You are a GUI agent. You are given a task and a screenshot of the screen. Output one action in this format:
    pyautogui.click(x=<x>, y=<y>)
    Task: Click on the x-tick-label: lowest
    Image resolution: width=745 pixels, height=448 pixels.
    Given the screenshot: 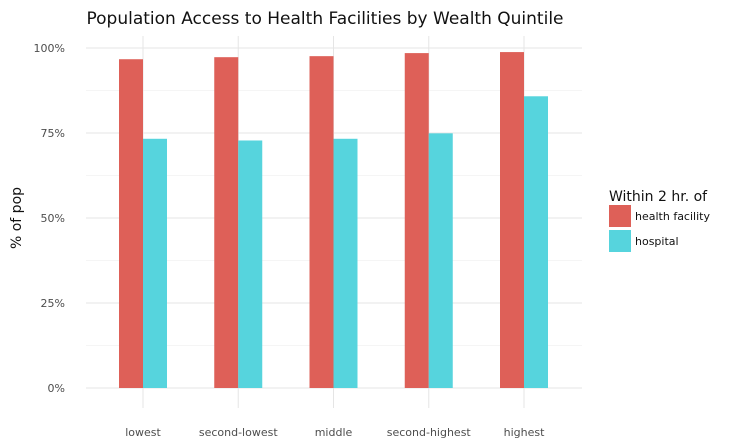 What is the action you would take?
    pyautogui.click(x=143, y=432)
    